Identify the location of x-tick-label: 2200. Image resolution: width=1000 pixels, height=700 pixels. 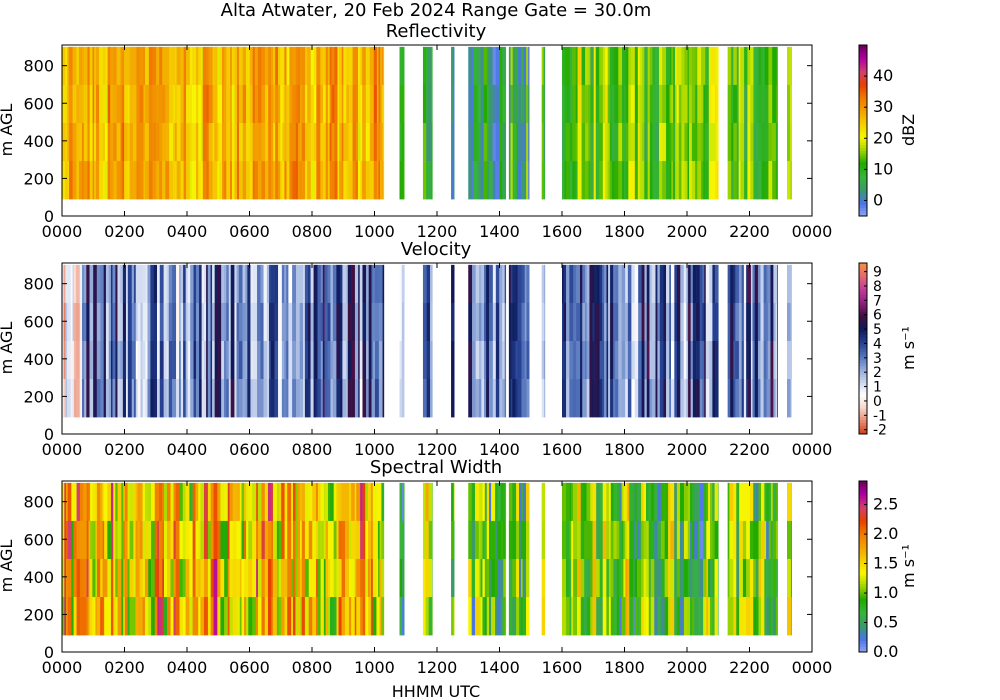
(749, 449).